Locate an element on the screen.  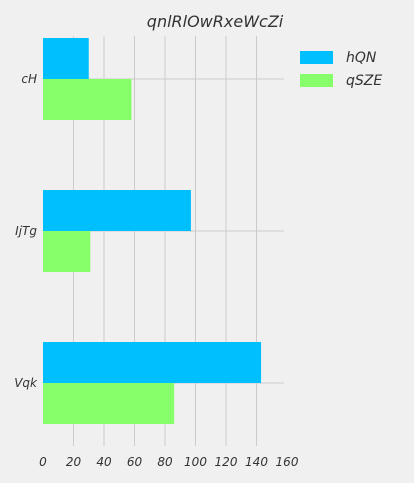
x-tick-label: 140 is located at coordinates (256, 462).